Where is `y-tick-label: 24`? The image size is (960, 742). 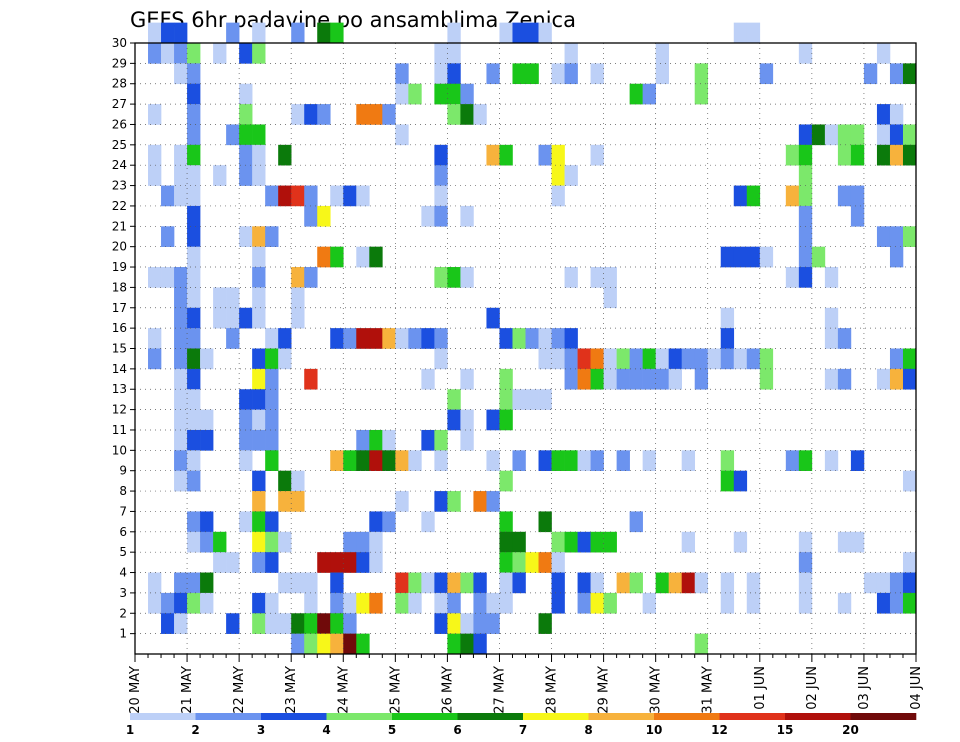 y-tick-label: 24 is located at coordinates (119, 165).